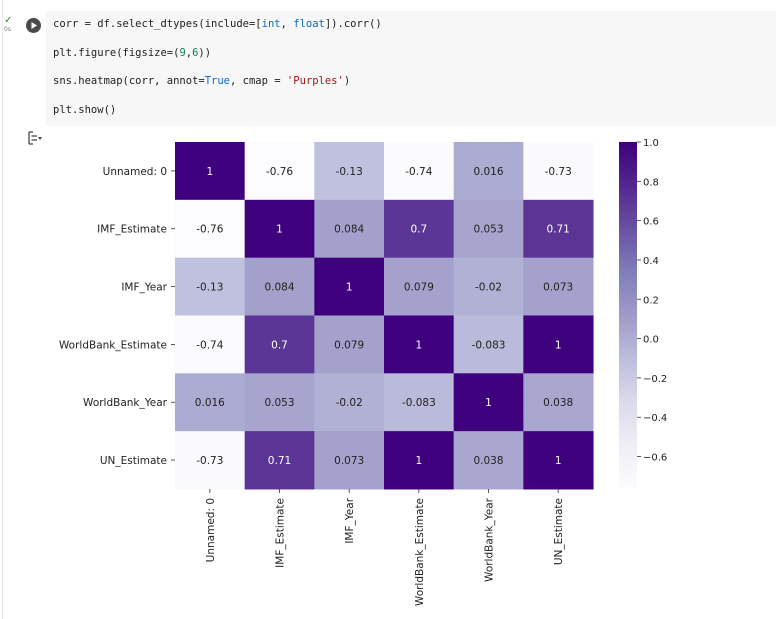 This screenshot has height=619, width=776. I want to click on code-token: float, so click(309, 24).